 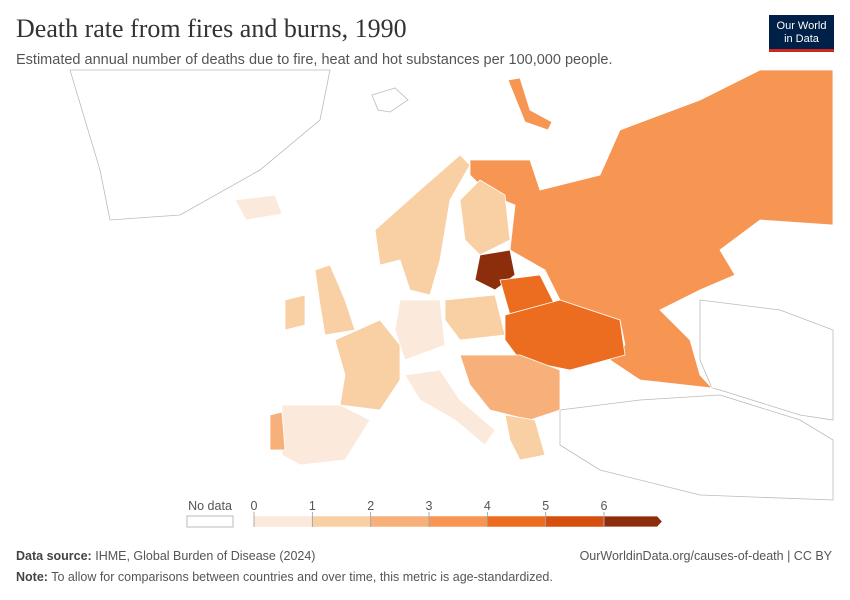 What do you see at coordinates (422, 225) in the screenshot?
I see `scandinavia` at bounding box center [422, 225].